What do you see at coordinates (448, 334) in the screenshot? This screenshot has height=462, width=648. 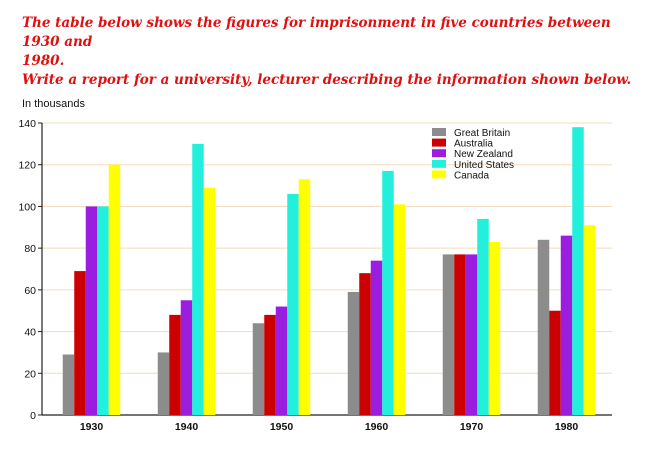 I see `bar-great-britain-1970` at bounding box center [448, 334].